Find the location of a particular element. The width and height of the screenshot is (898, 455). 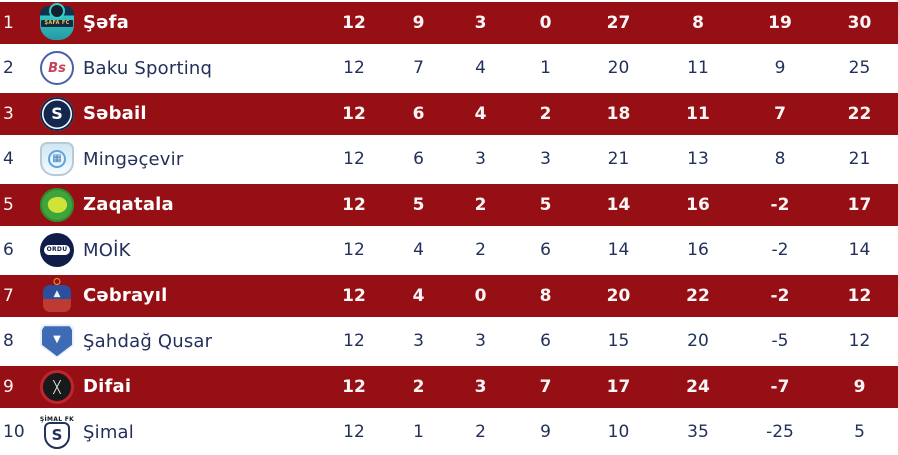

table-row: 4 ▦ Mingəçevir 12 6 3 3 21 13 8 21 is located at coordinates (449, 159).